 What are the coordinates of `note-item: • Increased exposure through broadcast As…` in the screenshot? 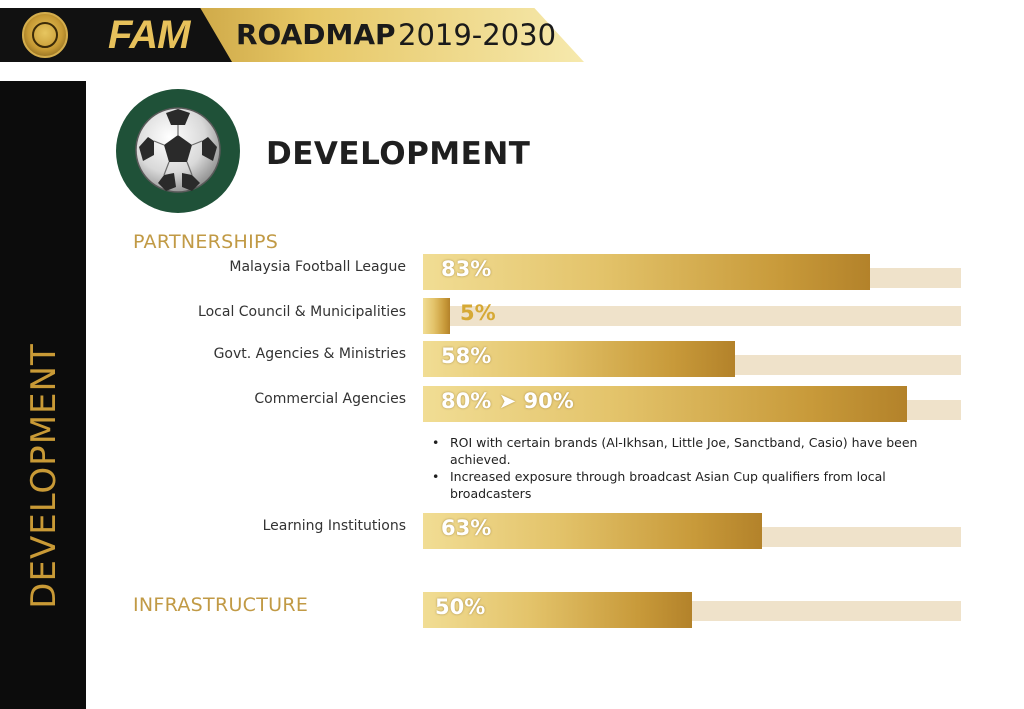 It's located at (659, 485).